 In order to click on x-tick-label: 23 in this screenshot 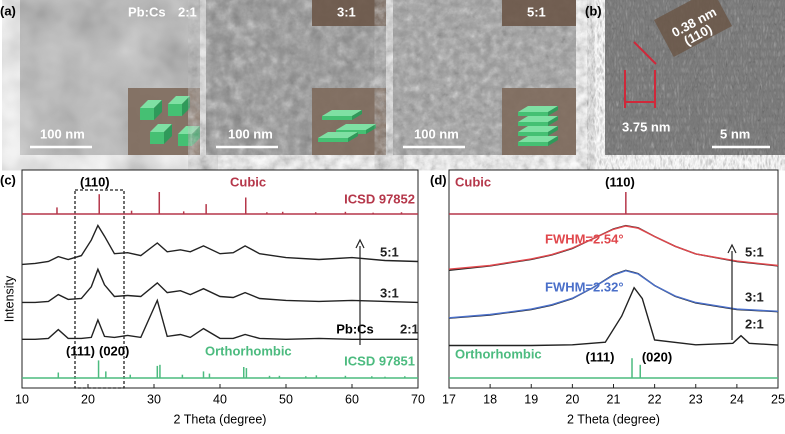, I will do `click(696, 399)`.